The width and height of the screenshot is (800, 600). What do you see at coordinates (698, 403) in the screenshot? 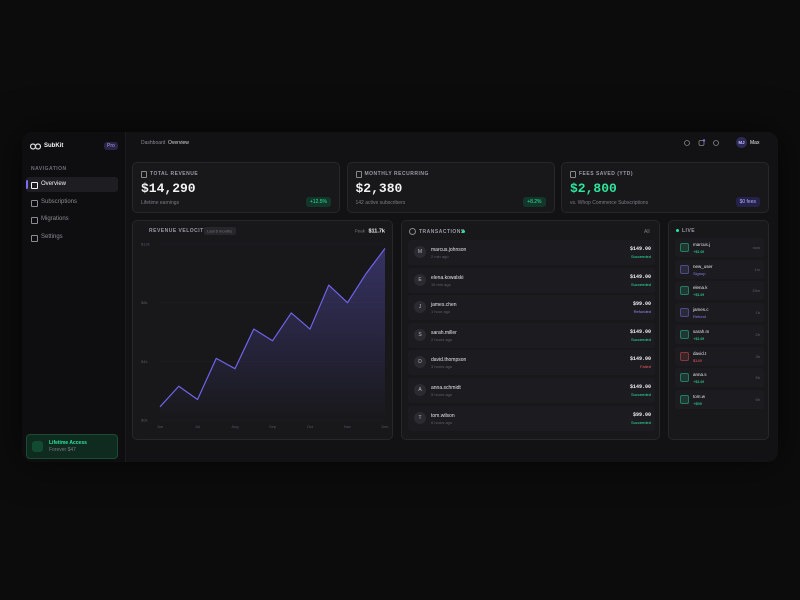
I see `live-amount: +$99` at bounding box center [698, 403].